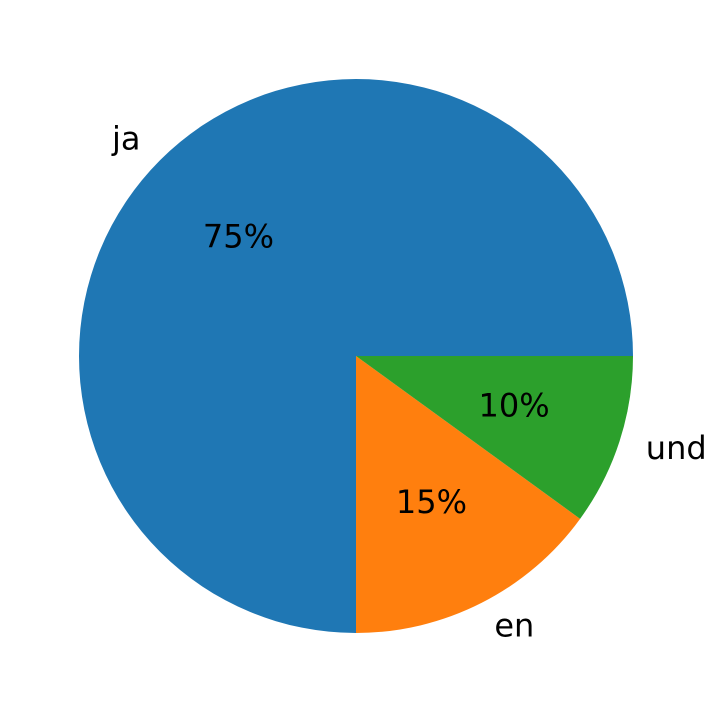 The image size is (723, 713). Describe the element at coordinates (238, 236) in the screenshot. I see `percent-label: 75%` at that location.